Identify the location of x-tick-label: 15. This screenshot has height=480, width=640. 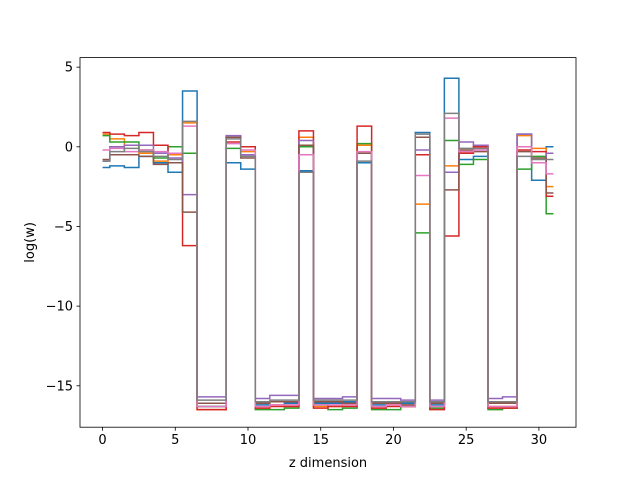
(320, 440).